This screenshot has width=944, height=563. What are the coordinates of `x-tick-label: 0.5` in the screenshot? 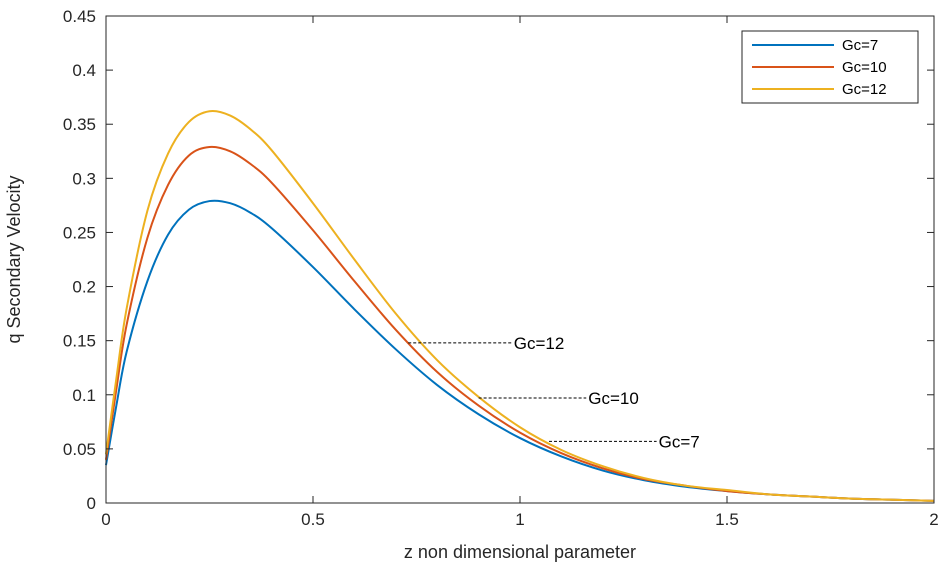 It's located at (313, 519).